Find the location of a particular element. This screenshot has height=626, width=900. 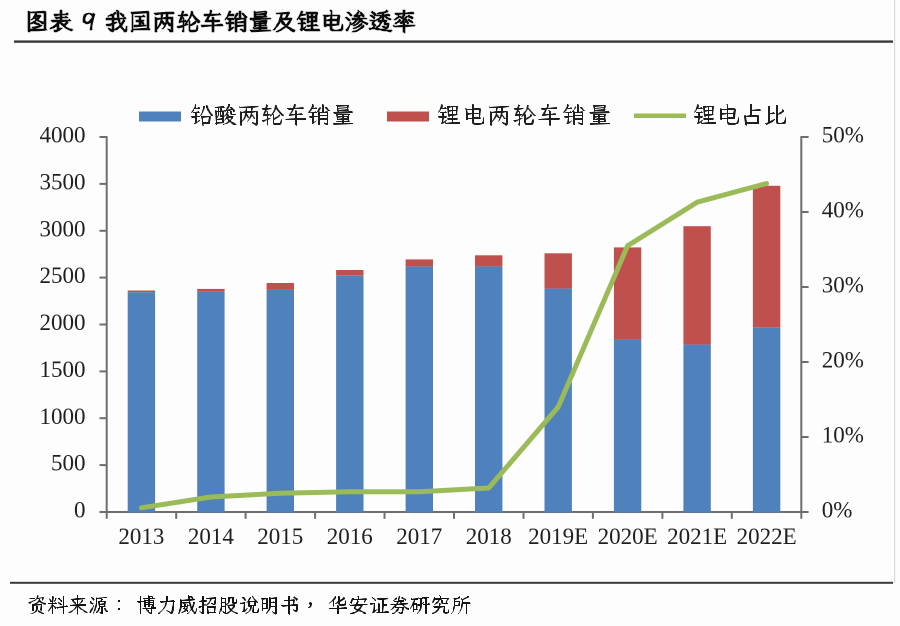

svg-text: 2500 is located at coordinates (63, 275).